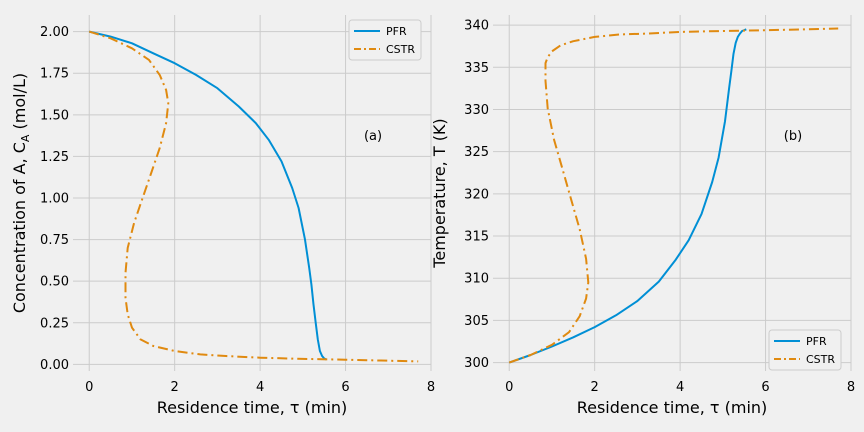 Image resolution: width=864 pixels, height=432 pixels. What do you see at coordinates (476, 68) in the screenshot?
I see `y-tick-label: 335` at bounding box center [476, 68].